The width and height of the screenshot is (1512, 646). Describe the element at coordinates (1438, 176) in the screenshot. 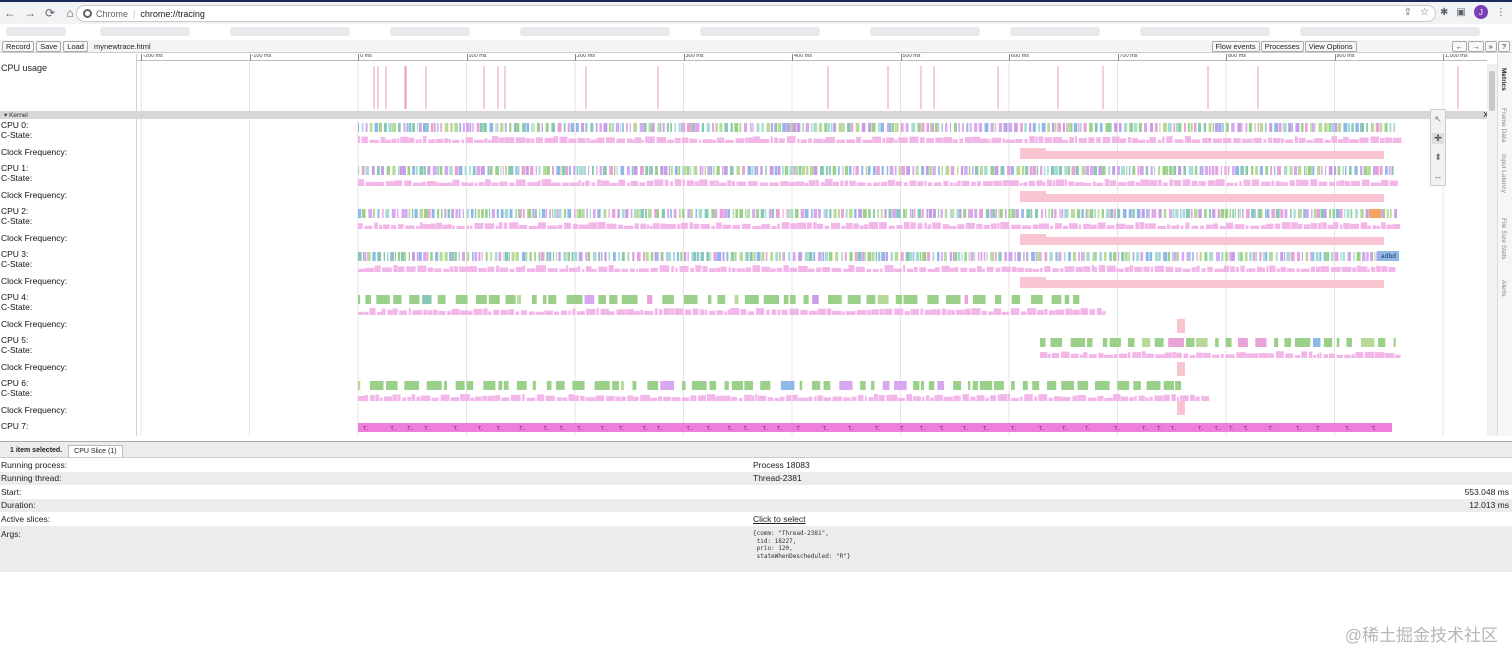

I see `timing-tool-icon: ↔` at that location.